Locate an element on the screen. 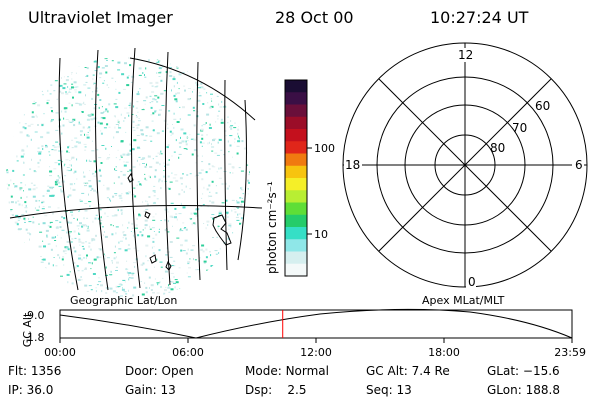 The height and width of the screenshot is (400, 600). colorbar-swatches is located at coordinates (296, 178).